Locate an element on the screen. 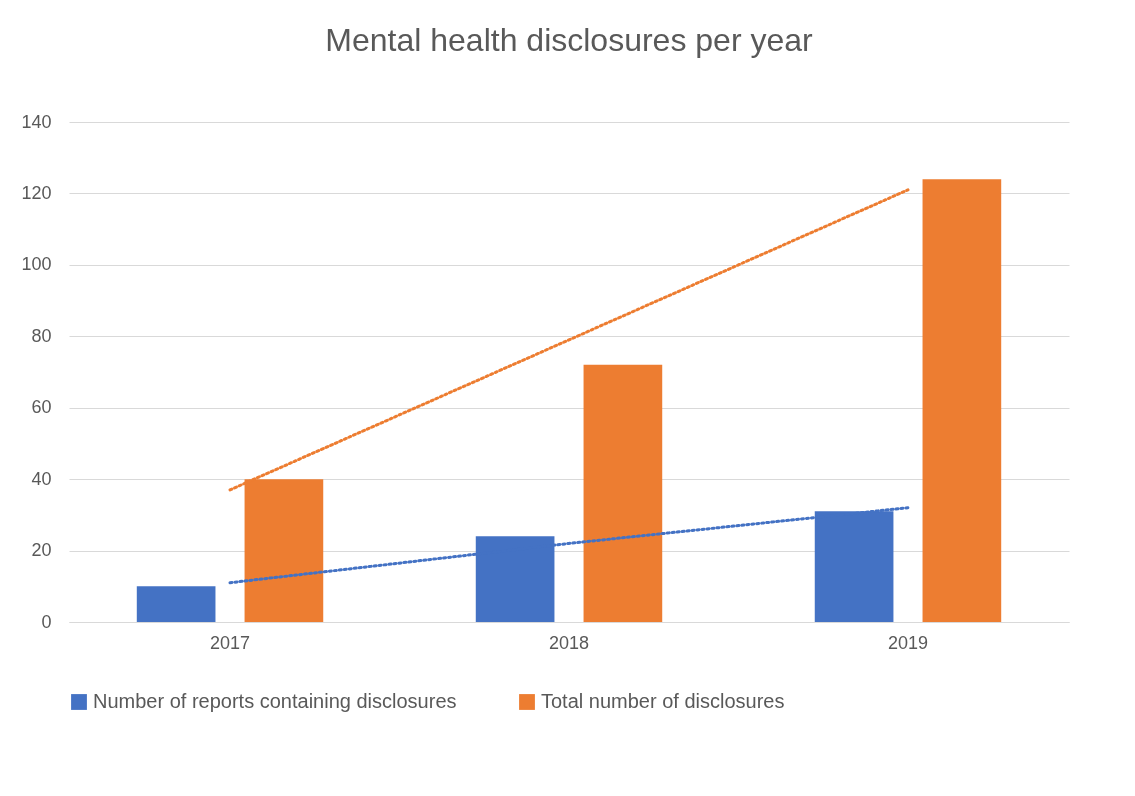  x-tick-label: 2017 is located at coordinates (230, 642).